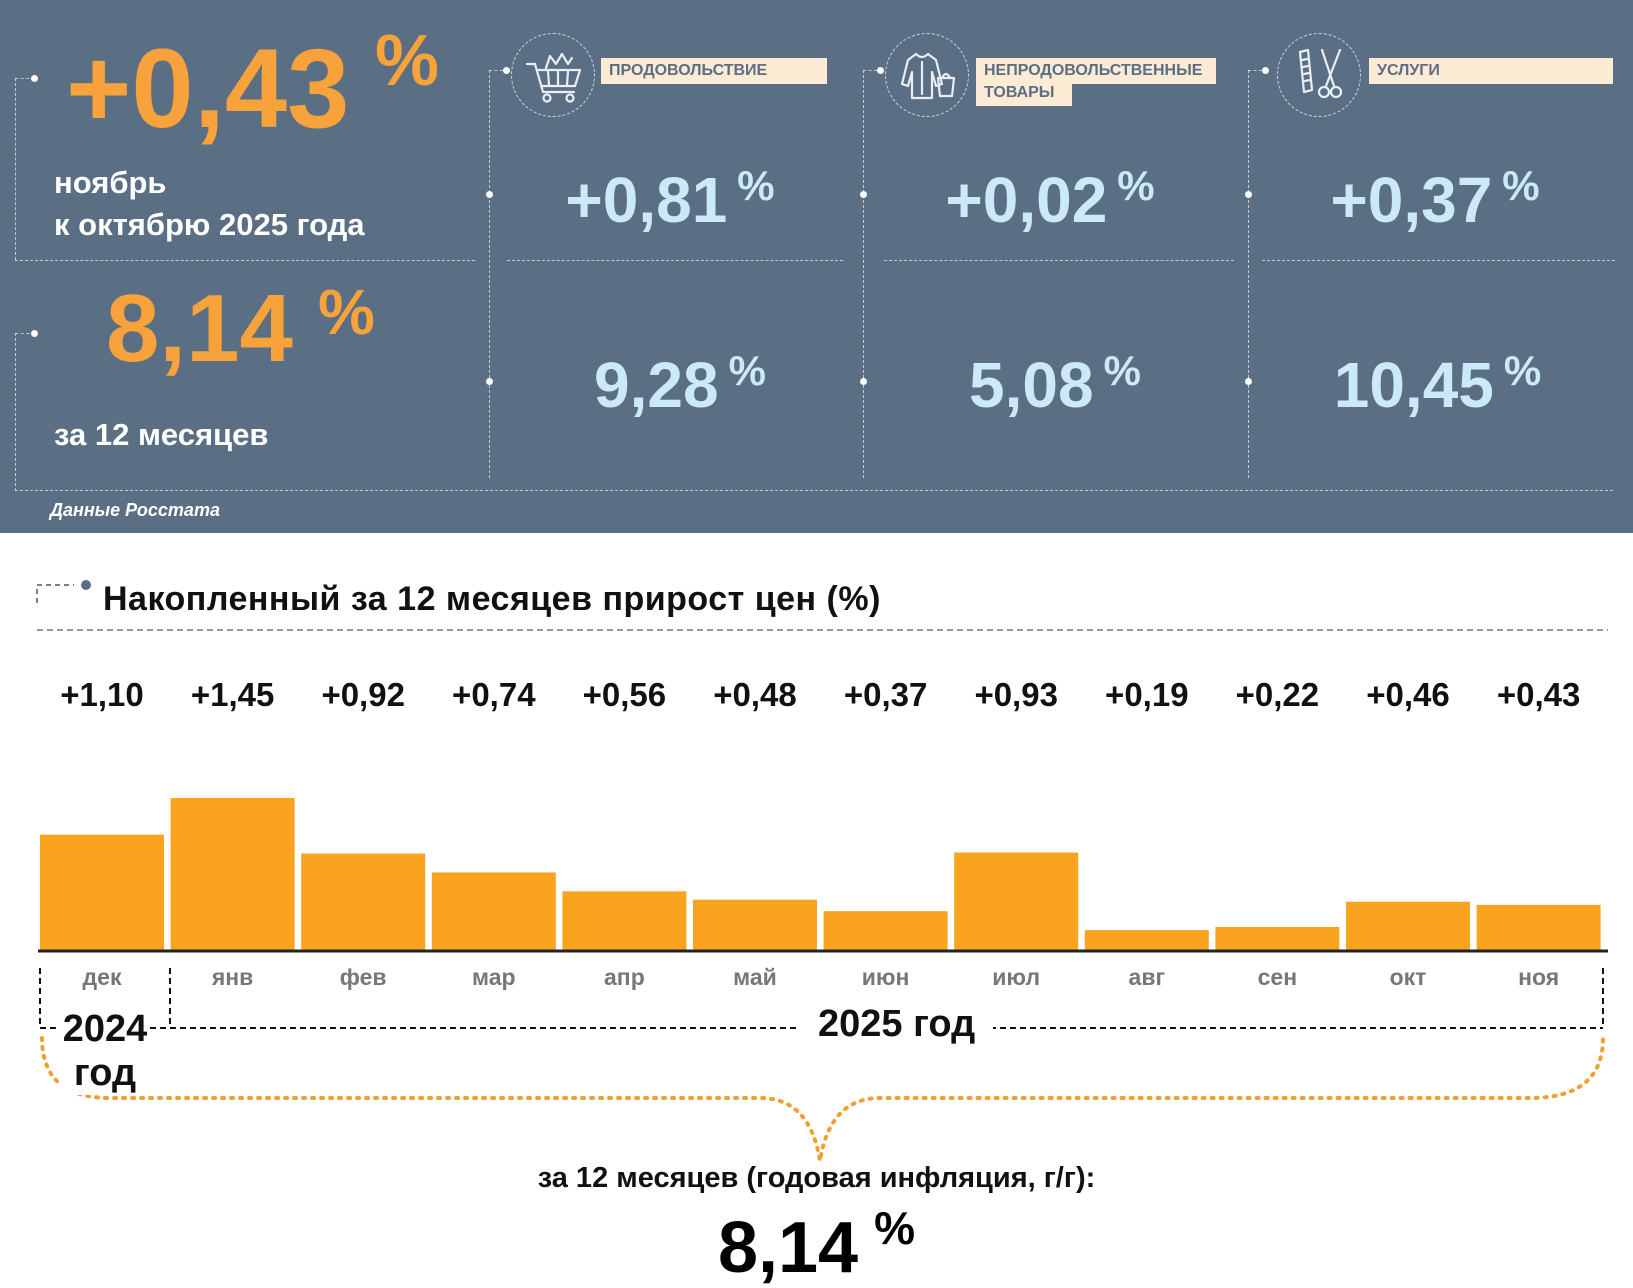  I want to click on bar-окт, so click(1408, 925).